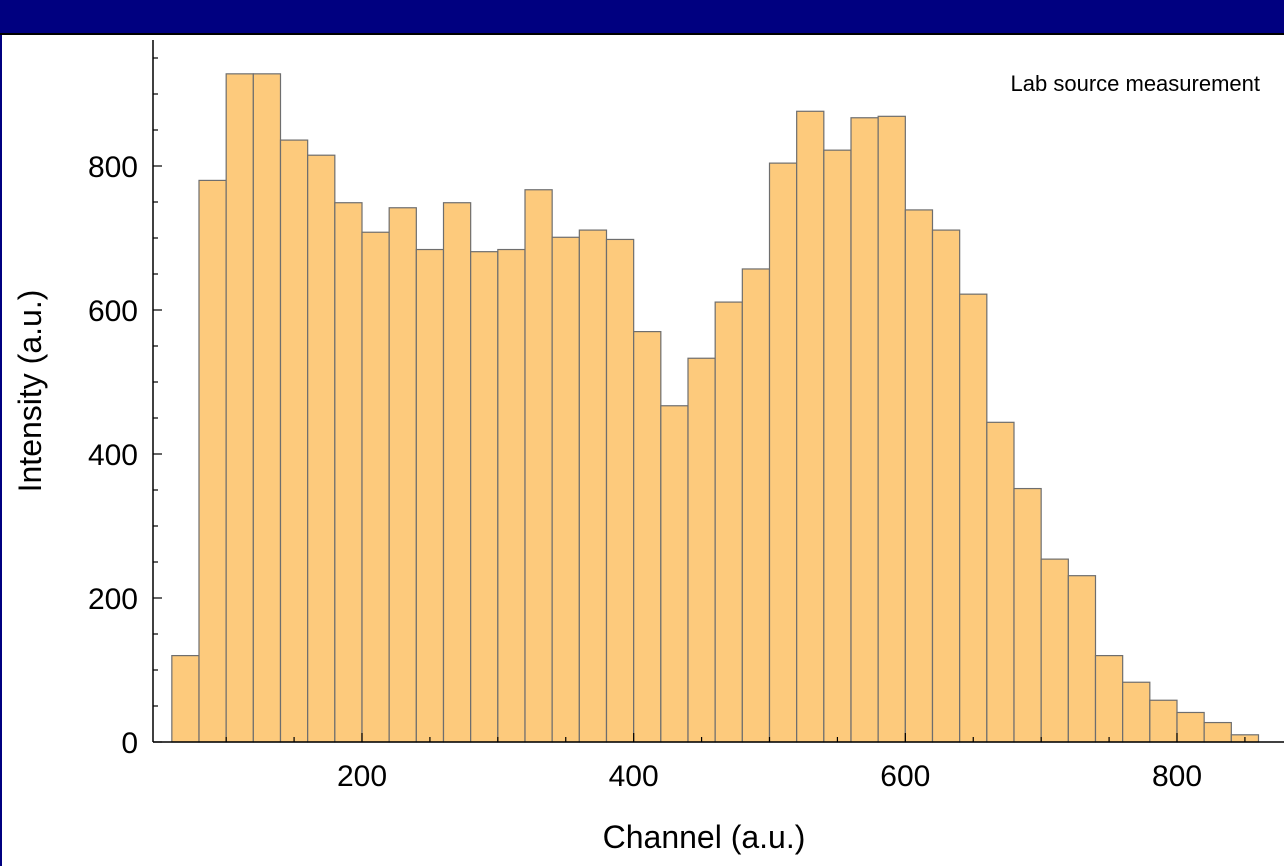  I want to click on y-tick-label: 600, so click(113, 311).